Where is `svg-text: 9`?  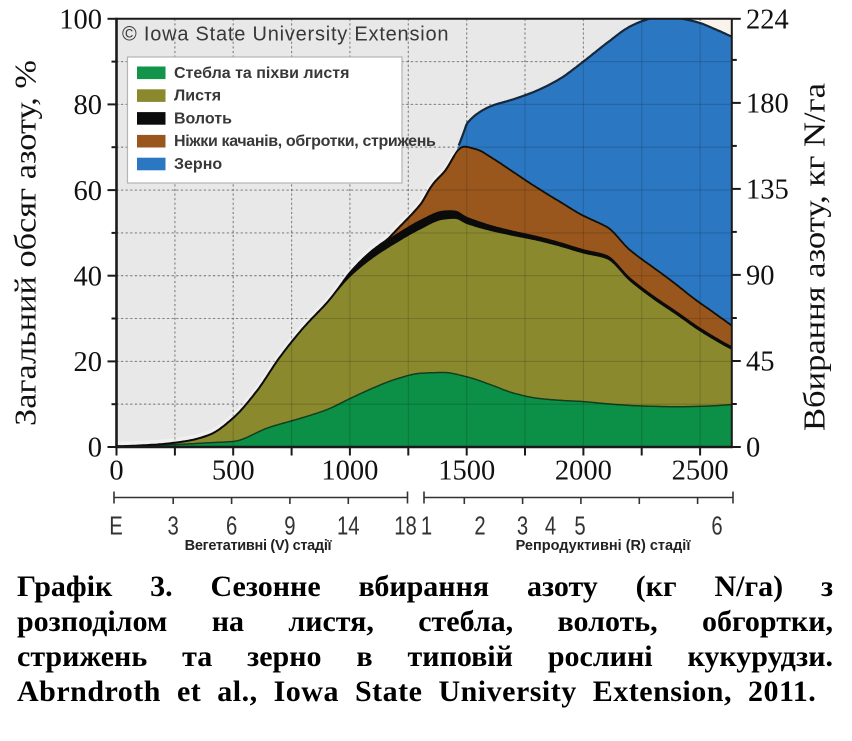 svg-text: 9 is located at coordinates (289, 525).